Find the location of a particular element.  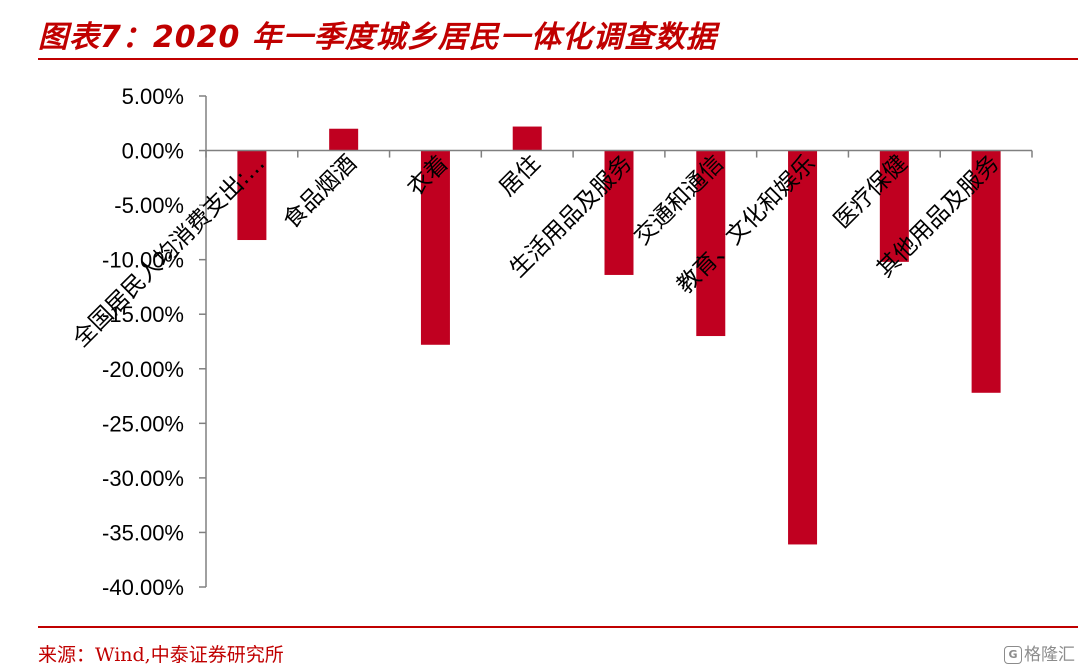

title-divider is located at coordinates (558, 59).